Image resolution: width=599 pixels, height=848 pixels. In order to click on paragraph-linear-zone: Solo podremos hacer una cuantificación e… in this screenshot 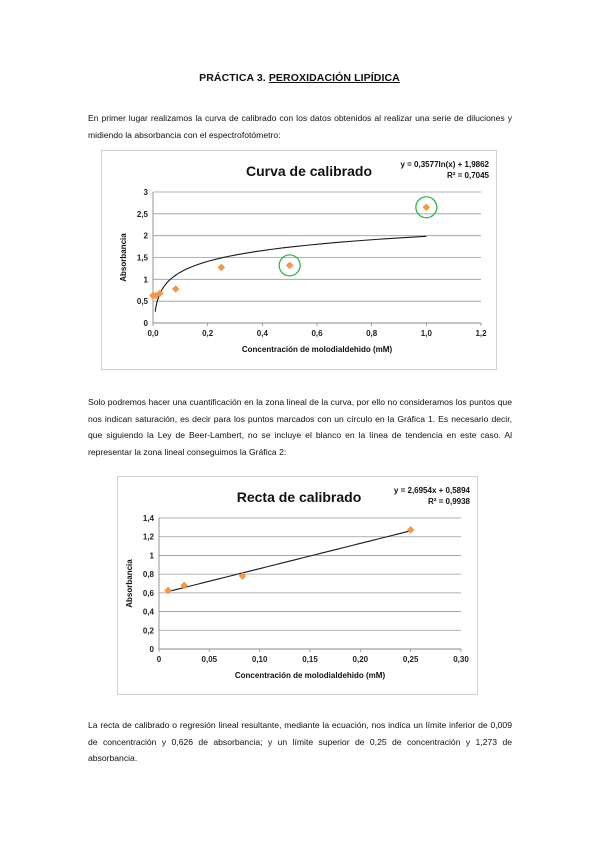, I will do `click(300, 427)`.